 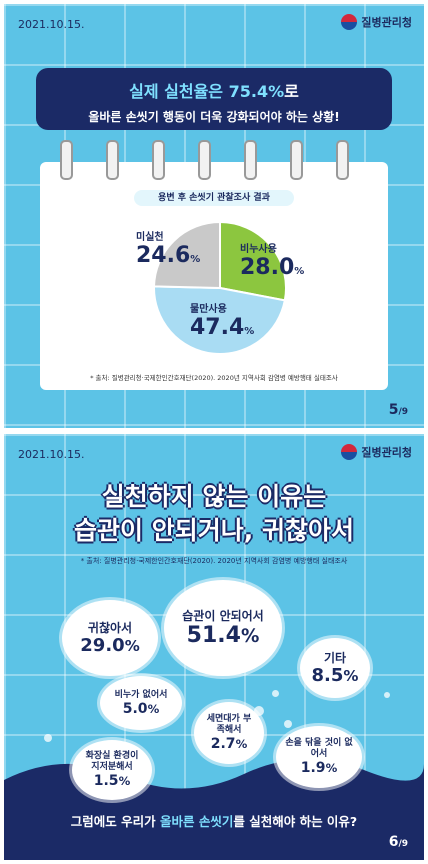 What do you see at coordinates (208, 309) in the screenshot?
I see `label-water-name: 물만사용` at bounding box center [208, 309].